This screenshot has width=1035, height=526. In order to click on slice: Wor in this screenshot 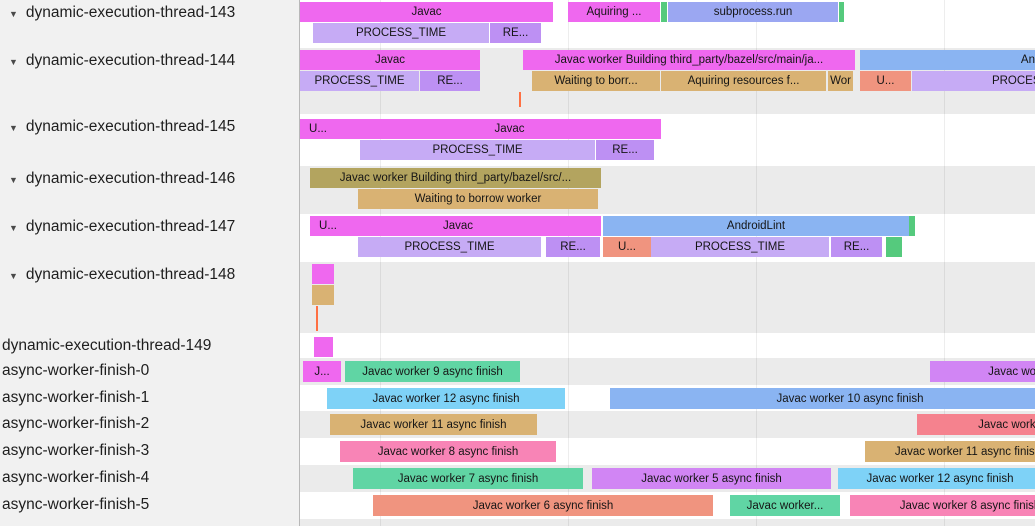, I will do `click(840, 81)`.